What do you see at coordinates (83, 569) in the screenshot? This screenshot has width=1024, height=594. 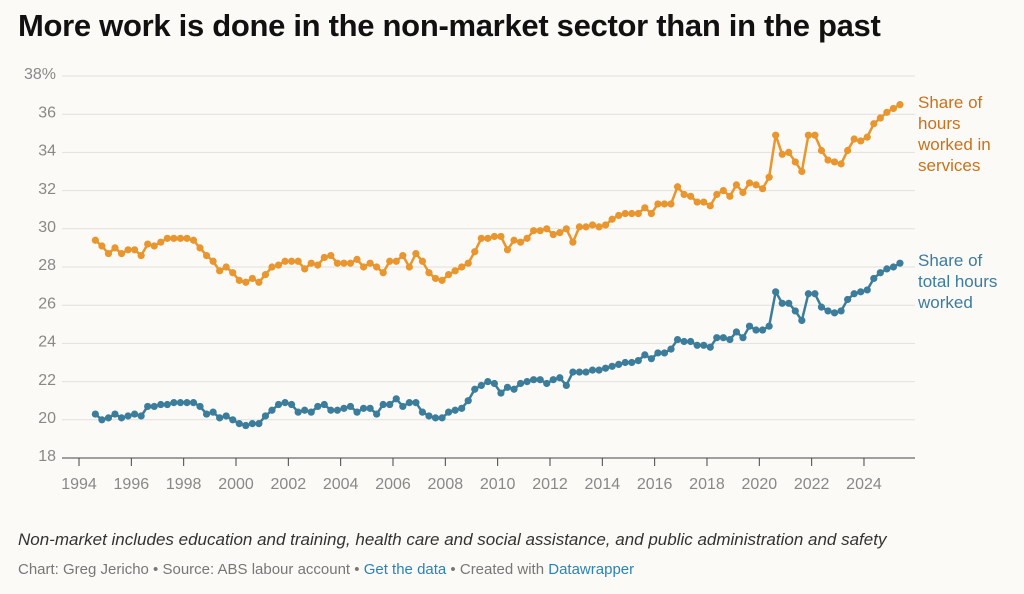 I see `byline: Chart: Greg Jericho` at bounding box center [83, 569].